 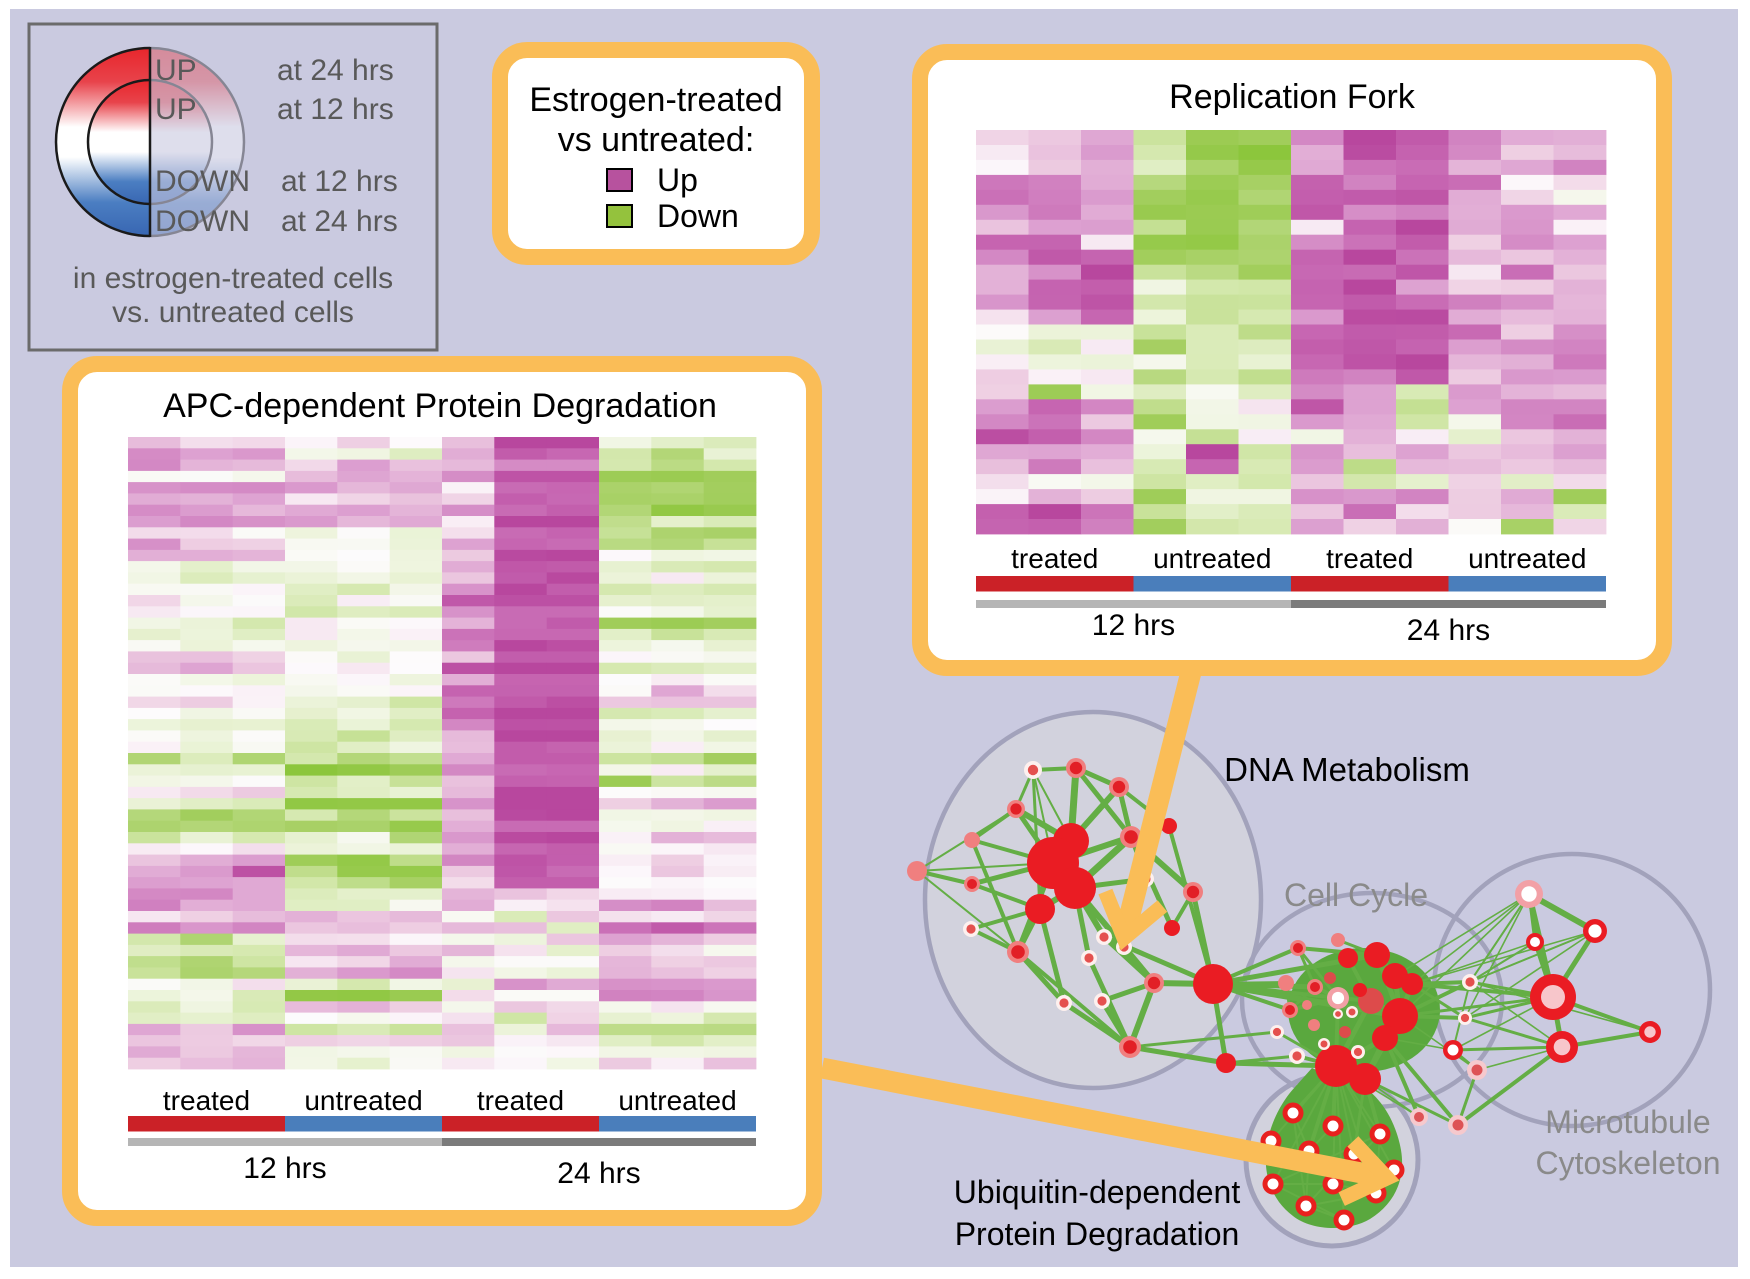 I want to click on svg-text: Cytoskeleton, so click(x=1628, y=1163).